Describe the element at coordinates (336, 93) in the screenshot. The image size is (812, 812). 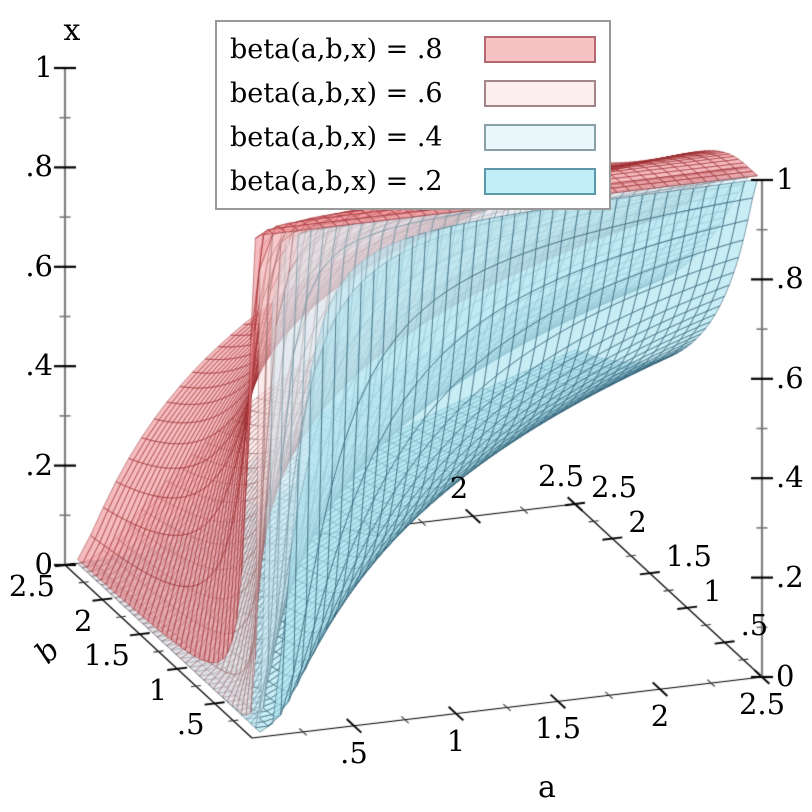
I see `legend-item-label: beta(a,b,x) = .6` at that location.